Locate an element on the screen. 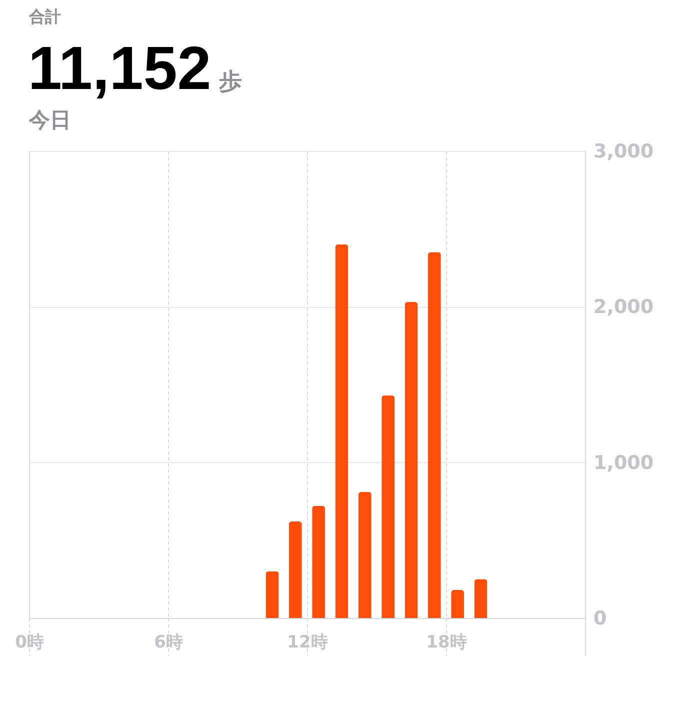 The height and width of the screenshot is (702, 675). y-tick-label: 0 is located at coordinates (600, 619).